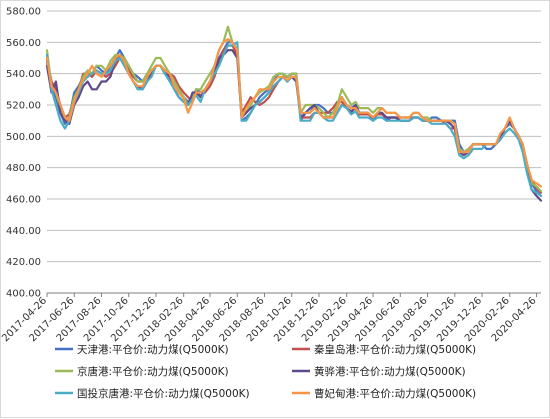 This screenshot has height=419, width=550. What do you see at coordinates (23, 231) in the screenshot?
I see `y-tick-label: 440.00` at bounding box center [23, 231].